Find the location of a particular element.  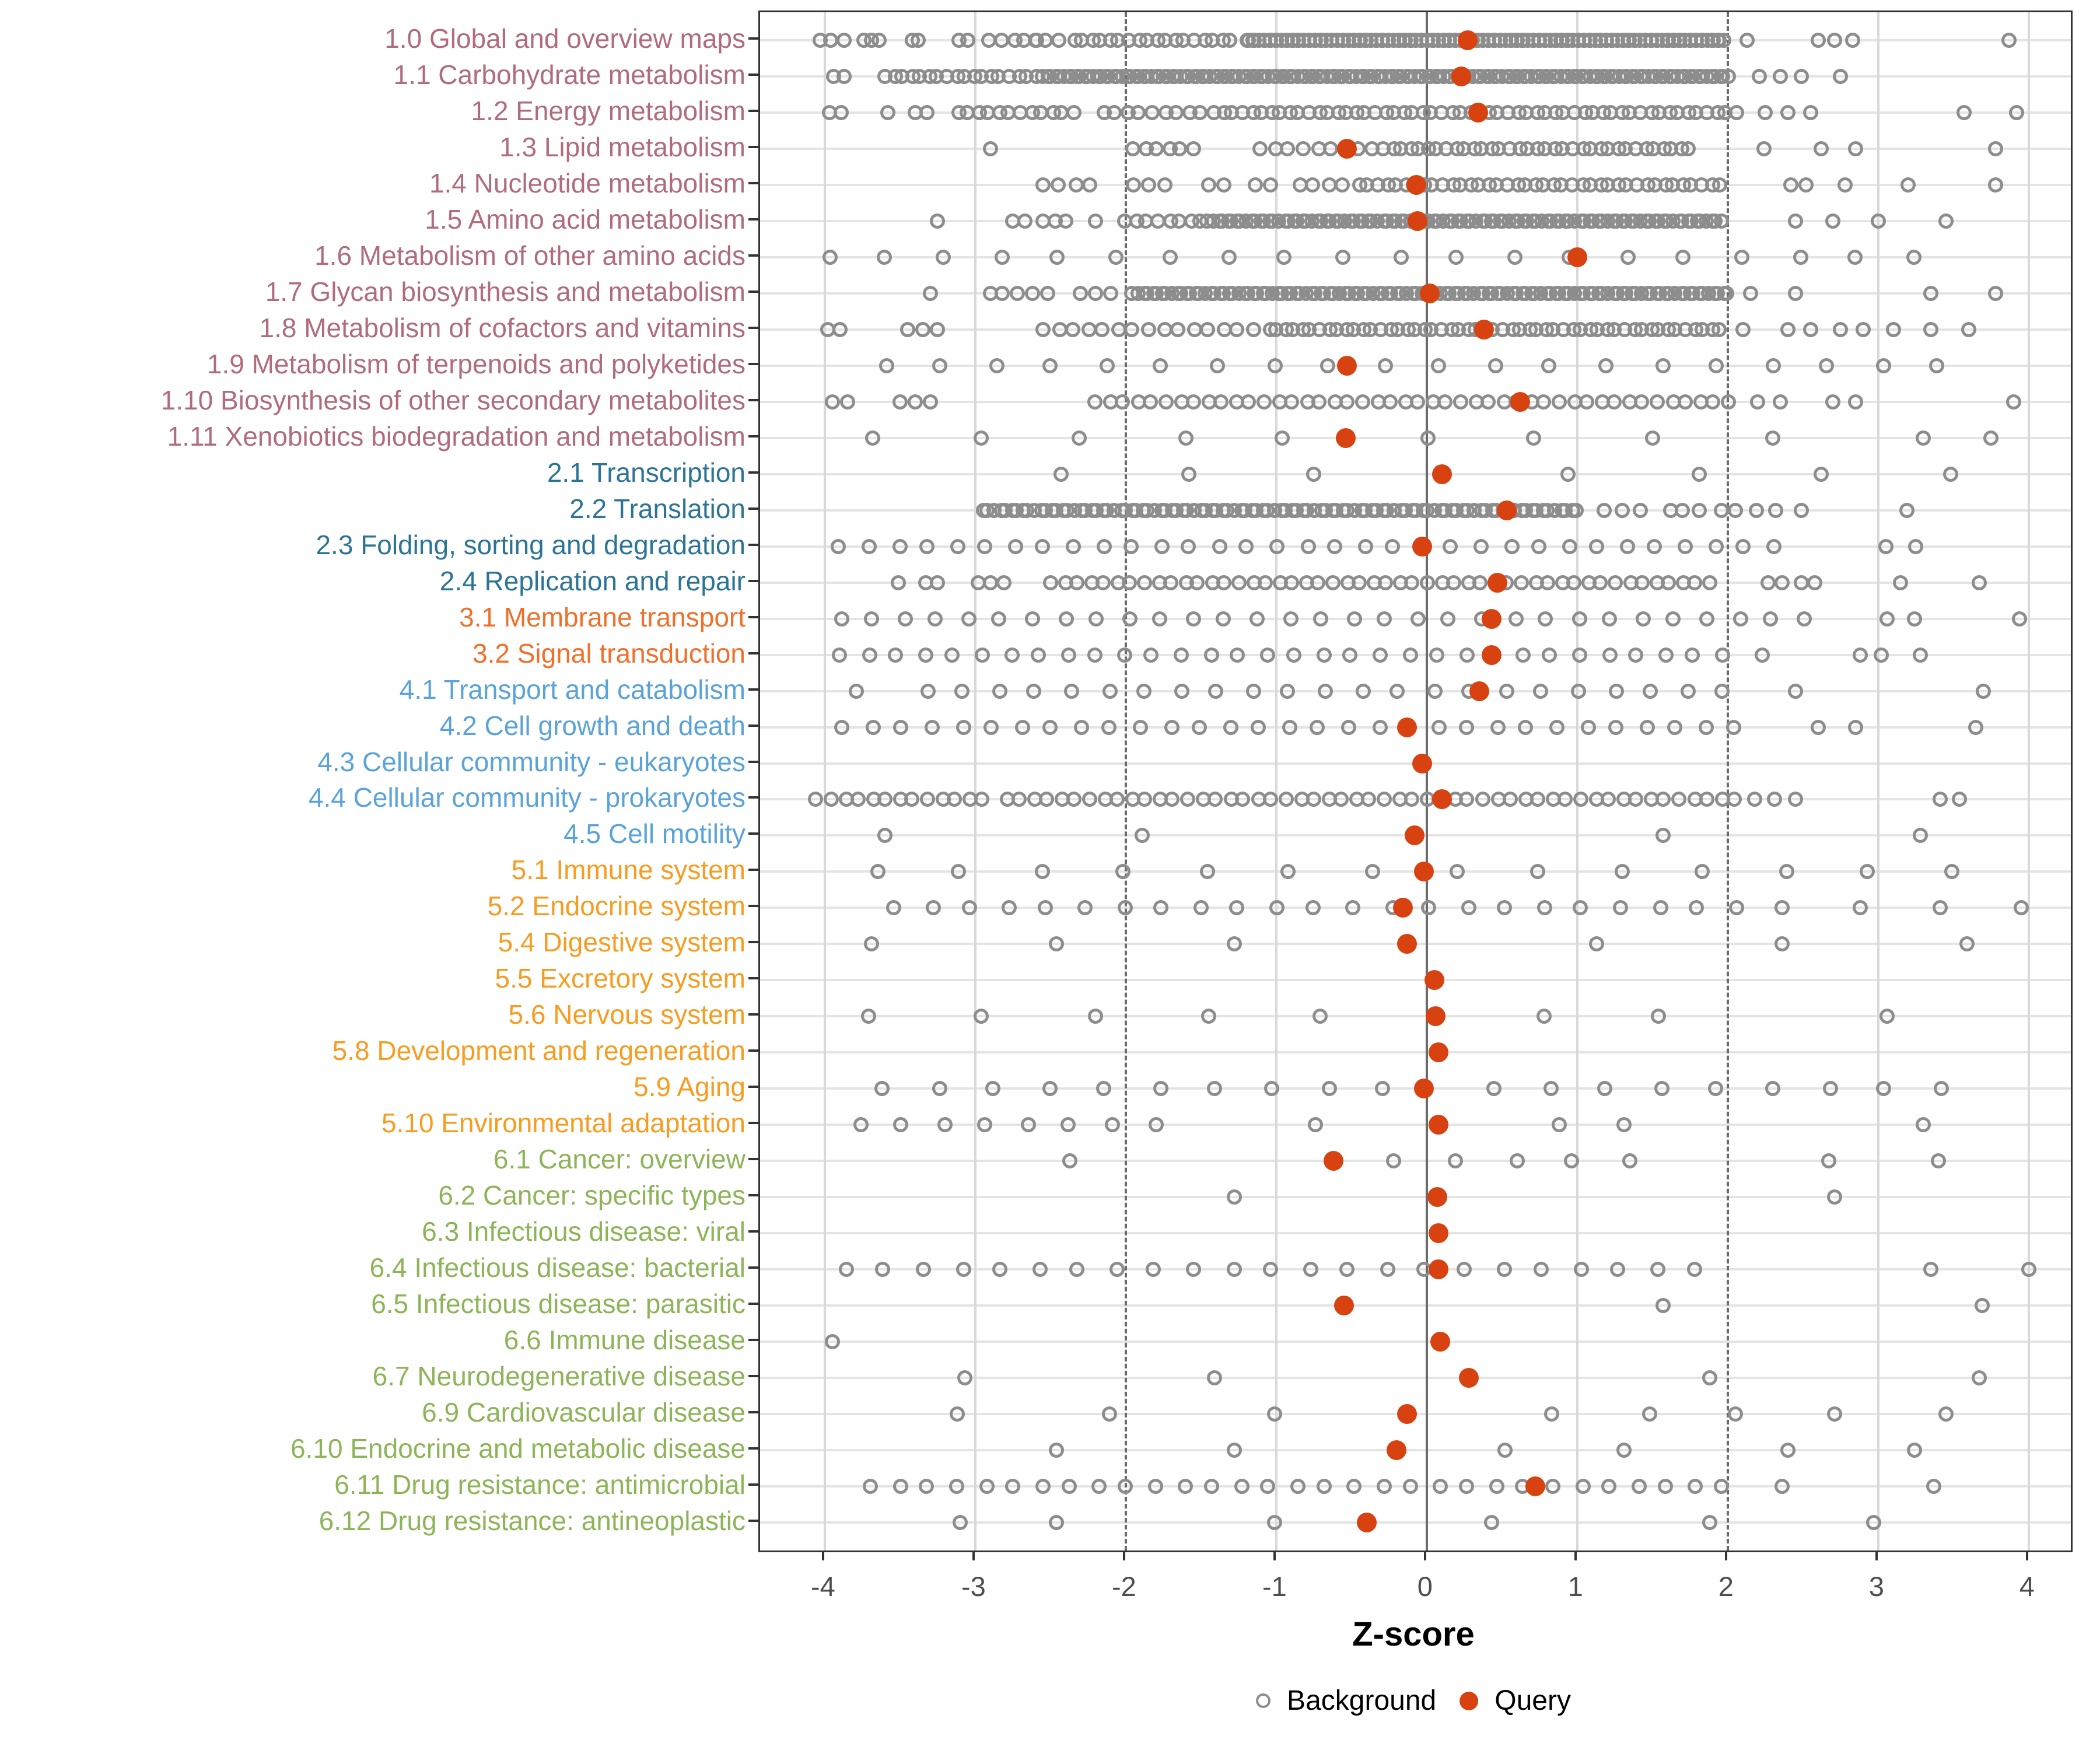

legend-background-label: Background is located at coordinates (1362, 1700).